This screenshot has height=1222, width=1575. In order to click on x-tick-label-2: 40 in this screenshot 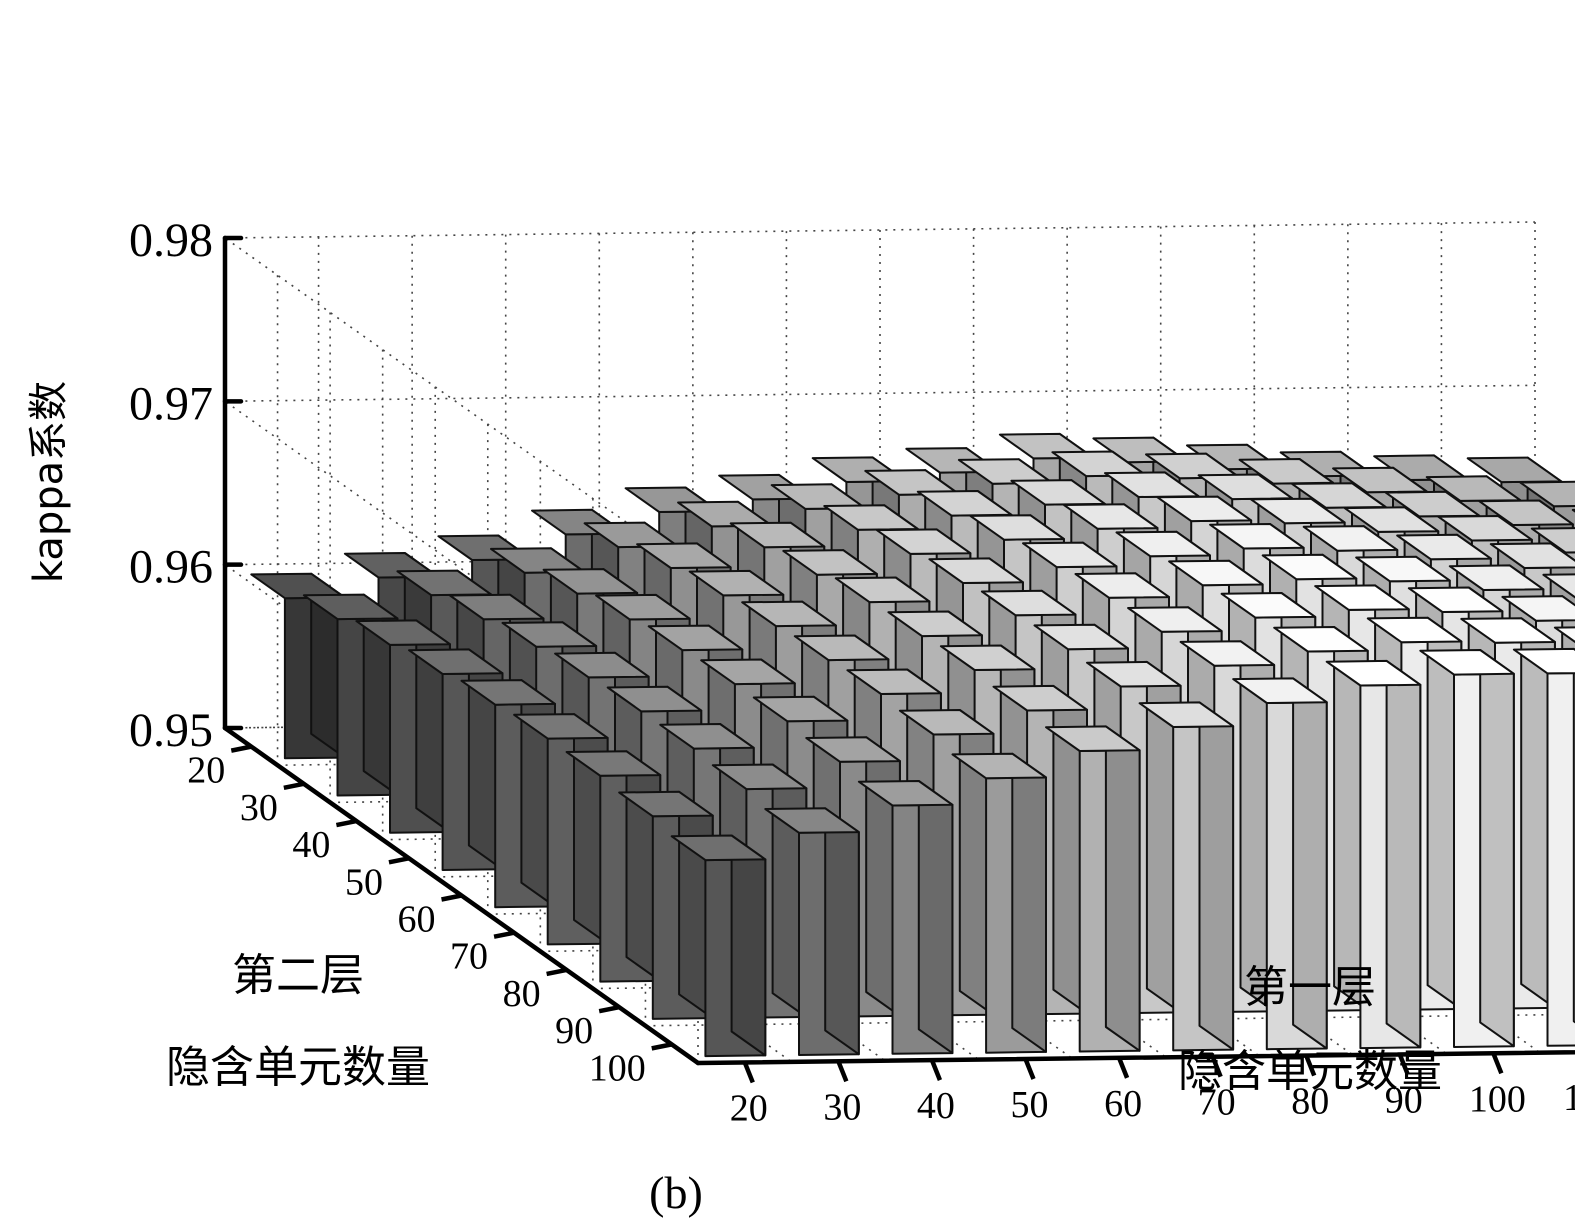, I will do `click(936, 1106)`.